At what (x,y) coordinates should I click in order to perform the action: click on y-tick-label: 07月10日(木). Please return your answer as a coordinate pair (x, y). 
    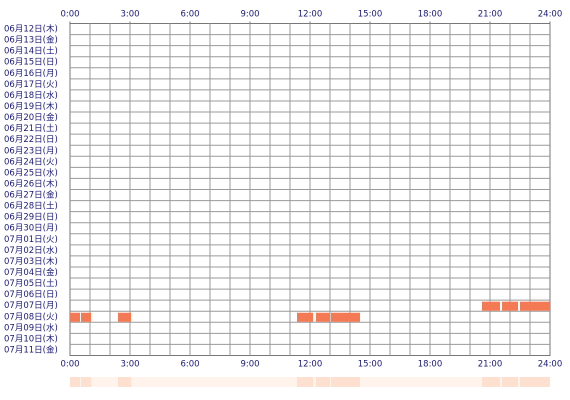
    Looking at the image, I should click on (31, 338).